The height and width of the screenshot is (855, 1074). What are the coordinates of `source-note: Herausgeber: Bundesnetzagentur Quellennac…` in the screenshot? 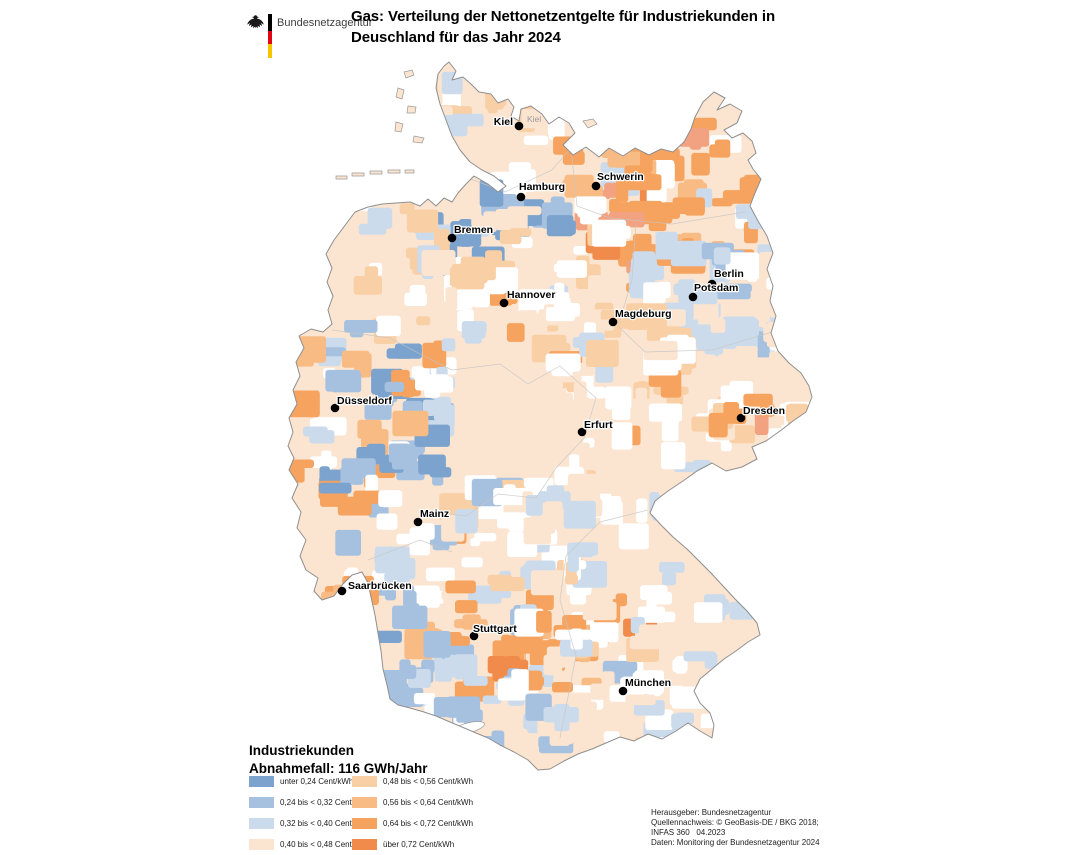 It's located at (735, 828).